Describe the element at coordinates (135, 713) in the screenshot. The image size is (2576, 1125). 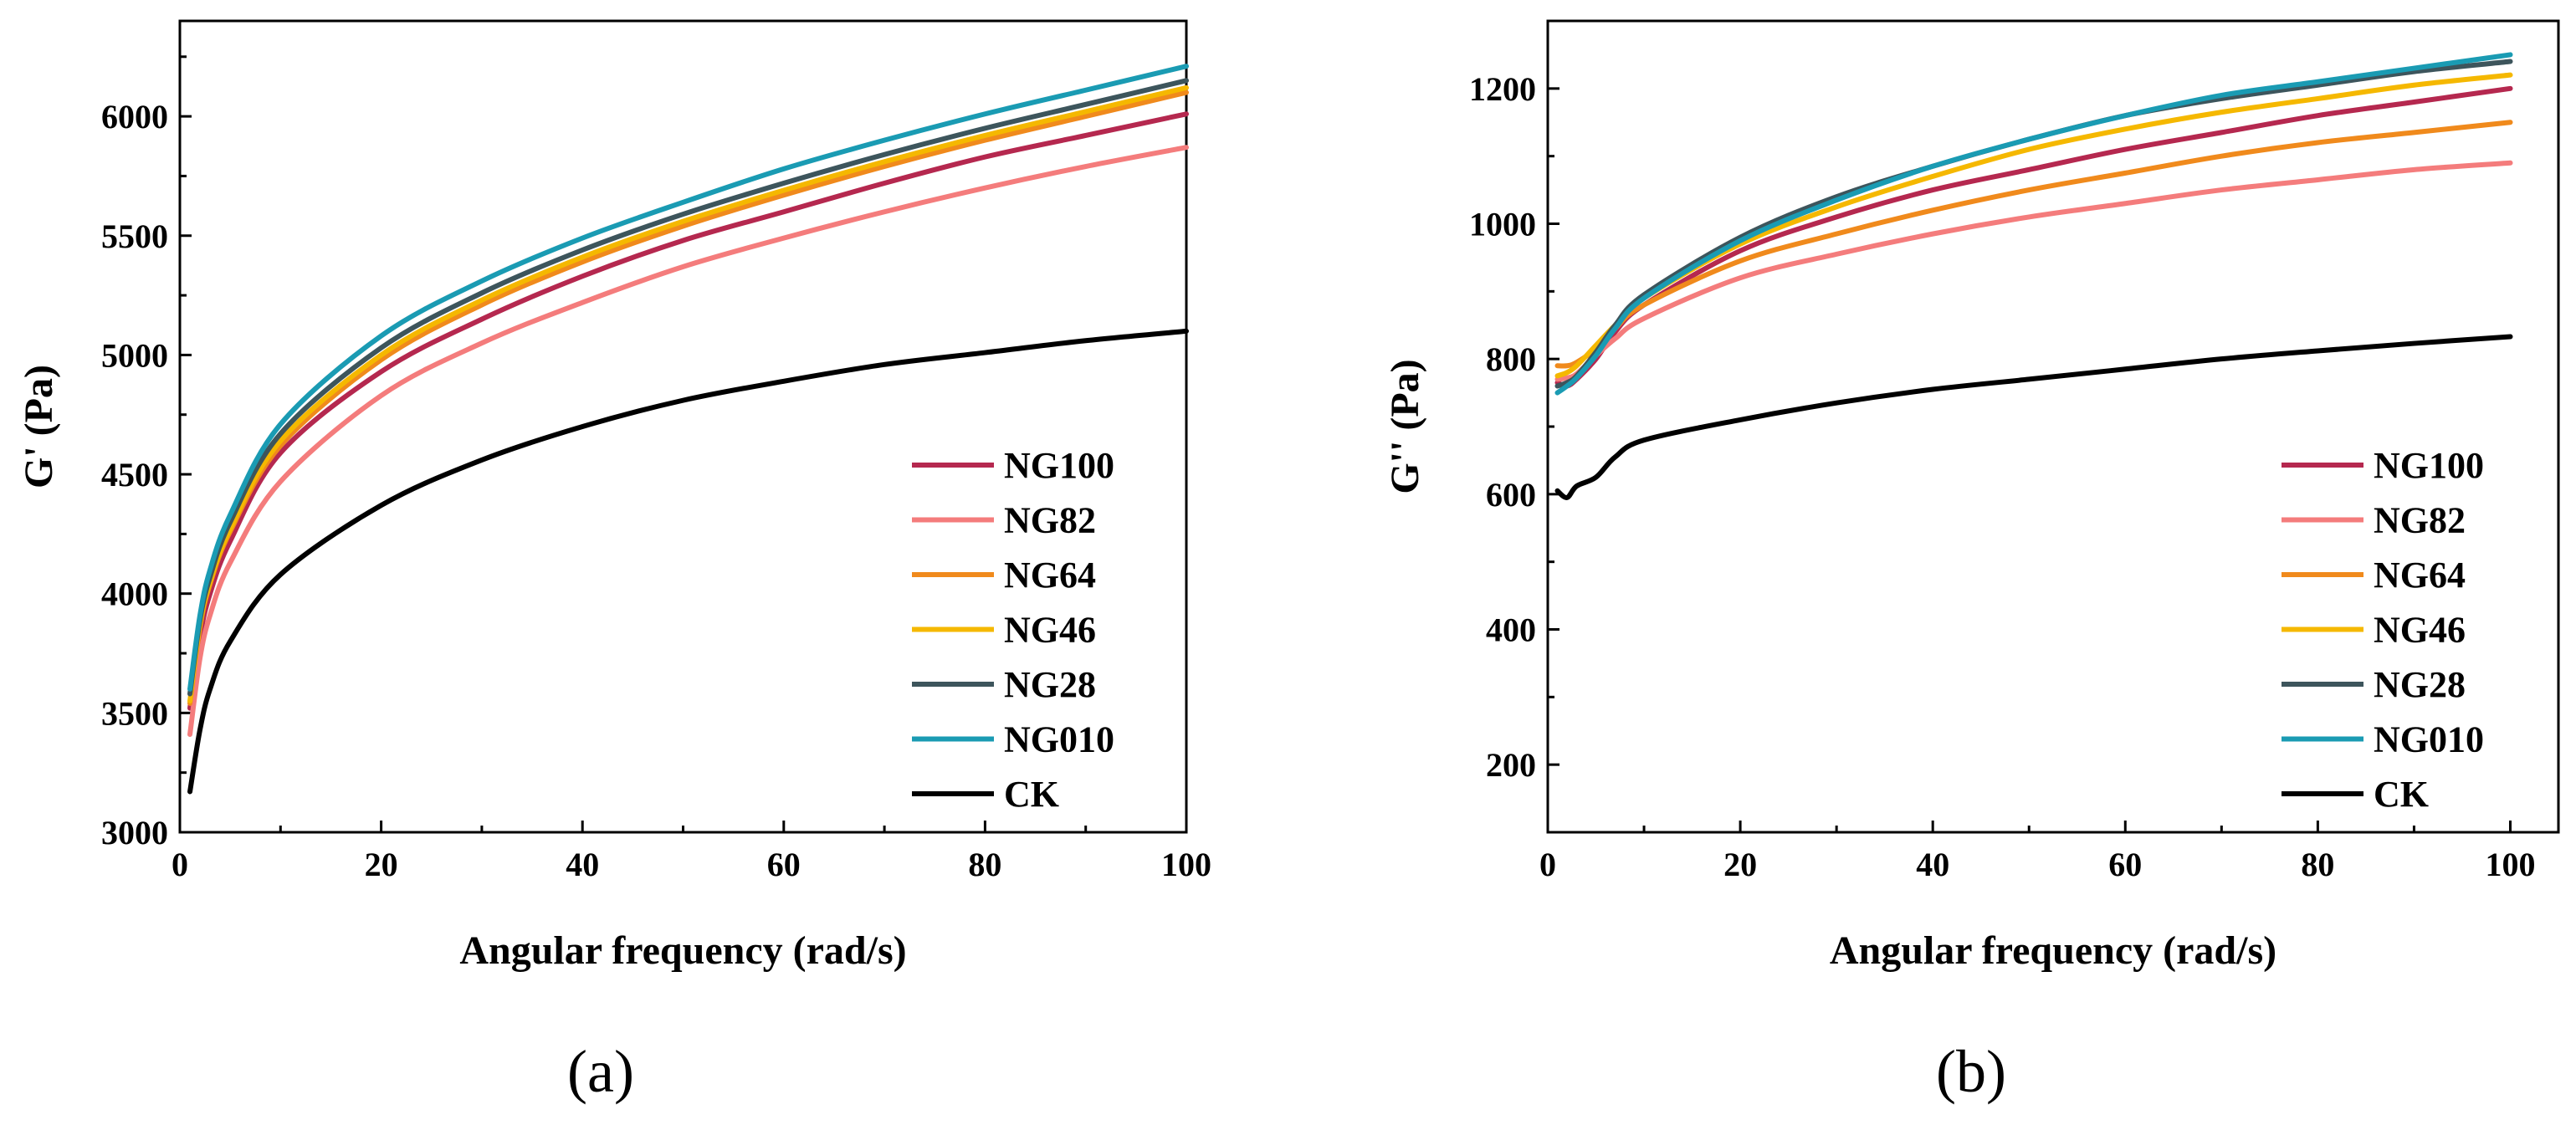
I see `y-tick-label: 3500` at that location.